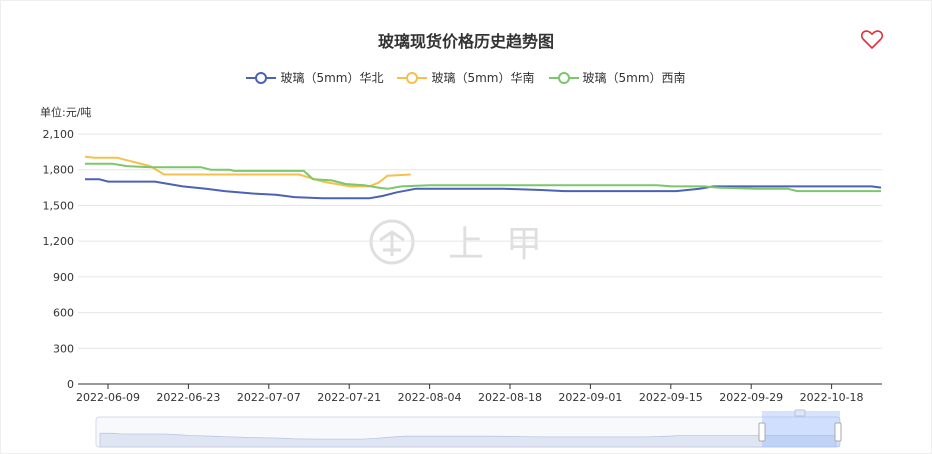  Describe the element at coordinates (468, 440) in the screenshot. I see `zoom-preview` at that location.